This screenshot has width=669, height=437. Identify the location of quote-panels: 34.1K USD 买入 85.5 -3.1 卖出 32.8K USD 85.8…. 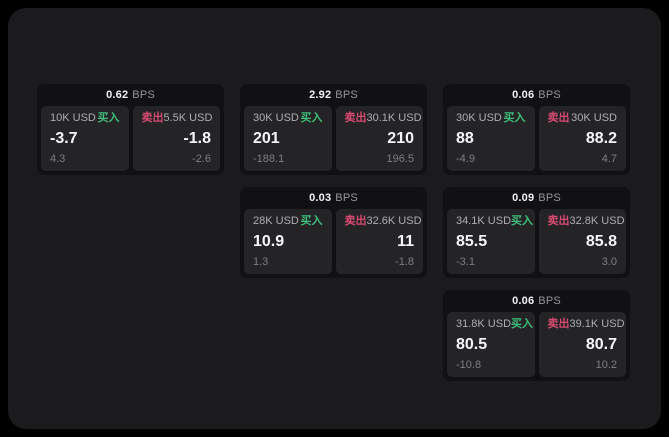
(536, 243).